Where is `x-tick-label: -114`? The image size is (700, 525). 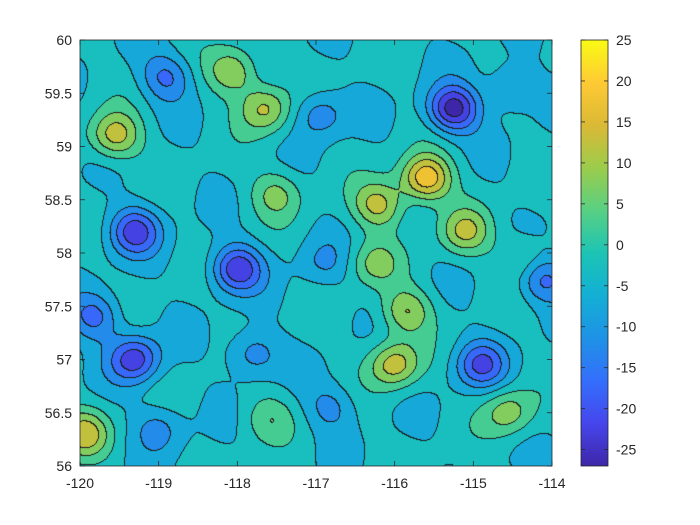
x-tick-label: -114 is located at coordinates (552, 483).